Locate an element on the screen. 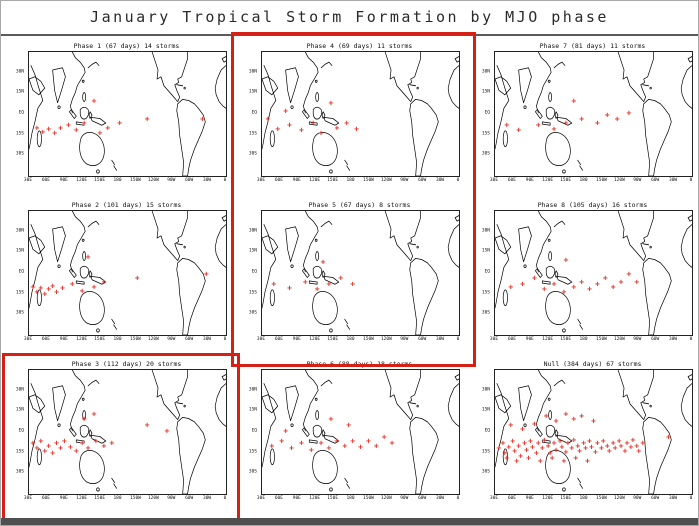 This screenshot has height=526, width=699. panel-title: Phase 6 (88 days) 18 storms is located at coordinates (359, 364).